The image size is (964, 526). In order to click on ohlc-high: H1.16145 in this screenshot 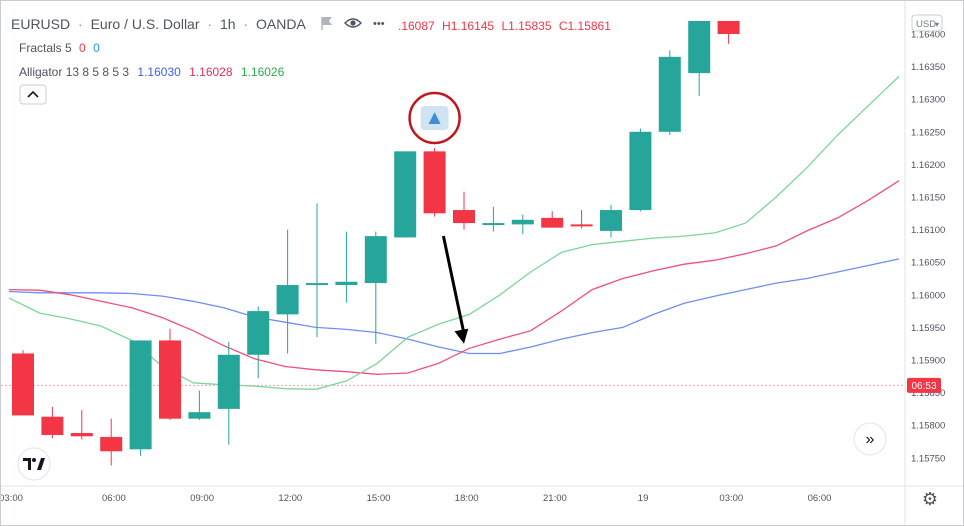, I will do `click(468, 26)`.